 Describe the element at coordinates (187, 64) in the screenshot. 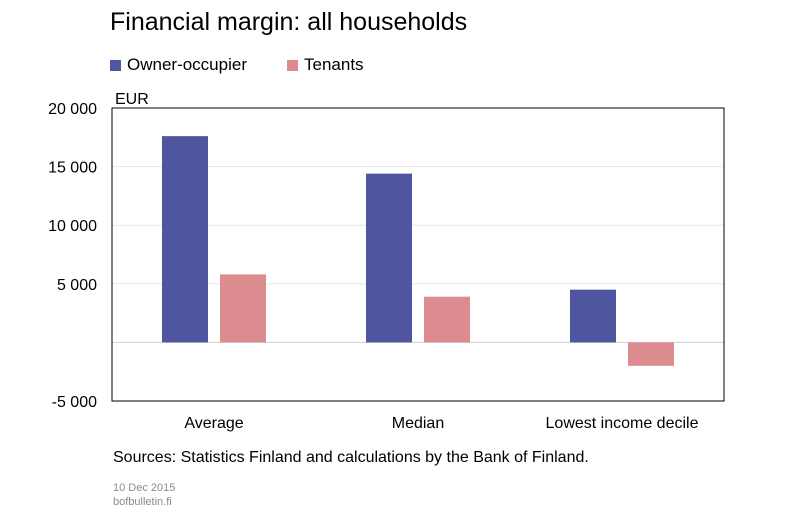

I see `legend-label-owner-occupier: Owner-occupier` at that location.